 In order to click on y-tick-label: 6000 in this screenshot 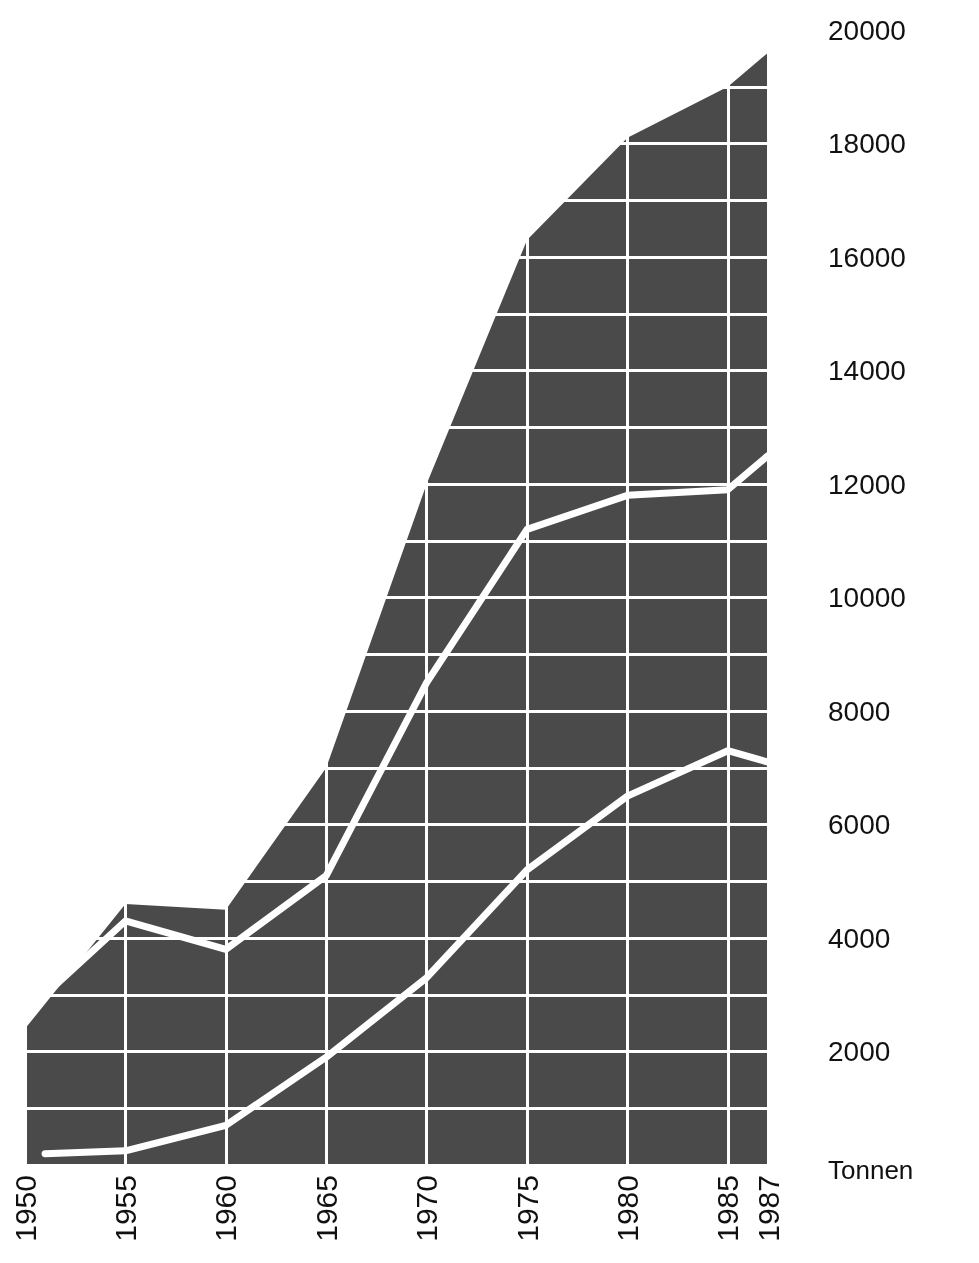, I will do `click(859, 824)`.